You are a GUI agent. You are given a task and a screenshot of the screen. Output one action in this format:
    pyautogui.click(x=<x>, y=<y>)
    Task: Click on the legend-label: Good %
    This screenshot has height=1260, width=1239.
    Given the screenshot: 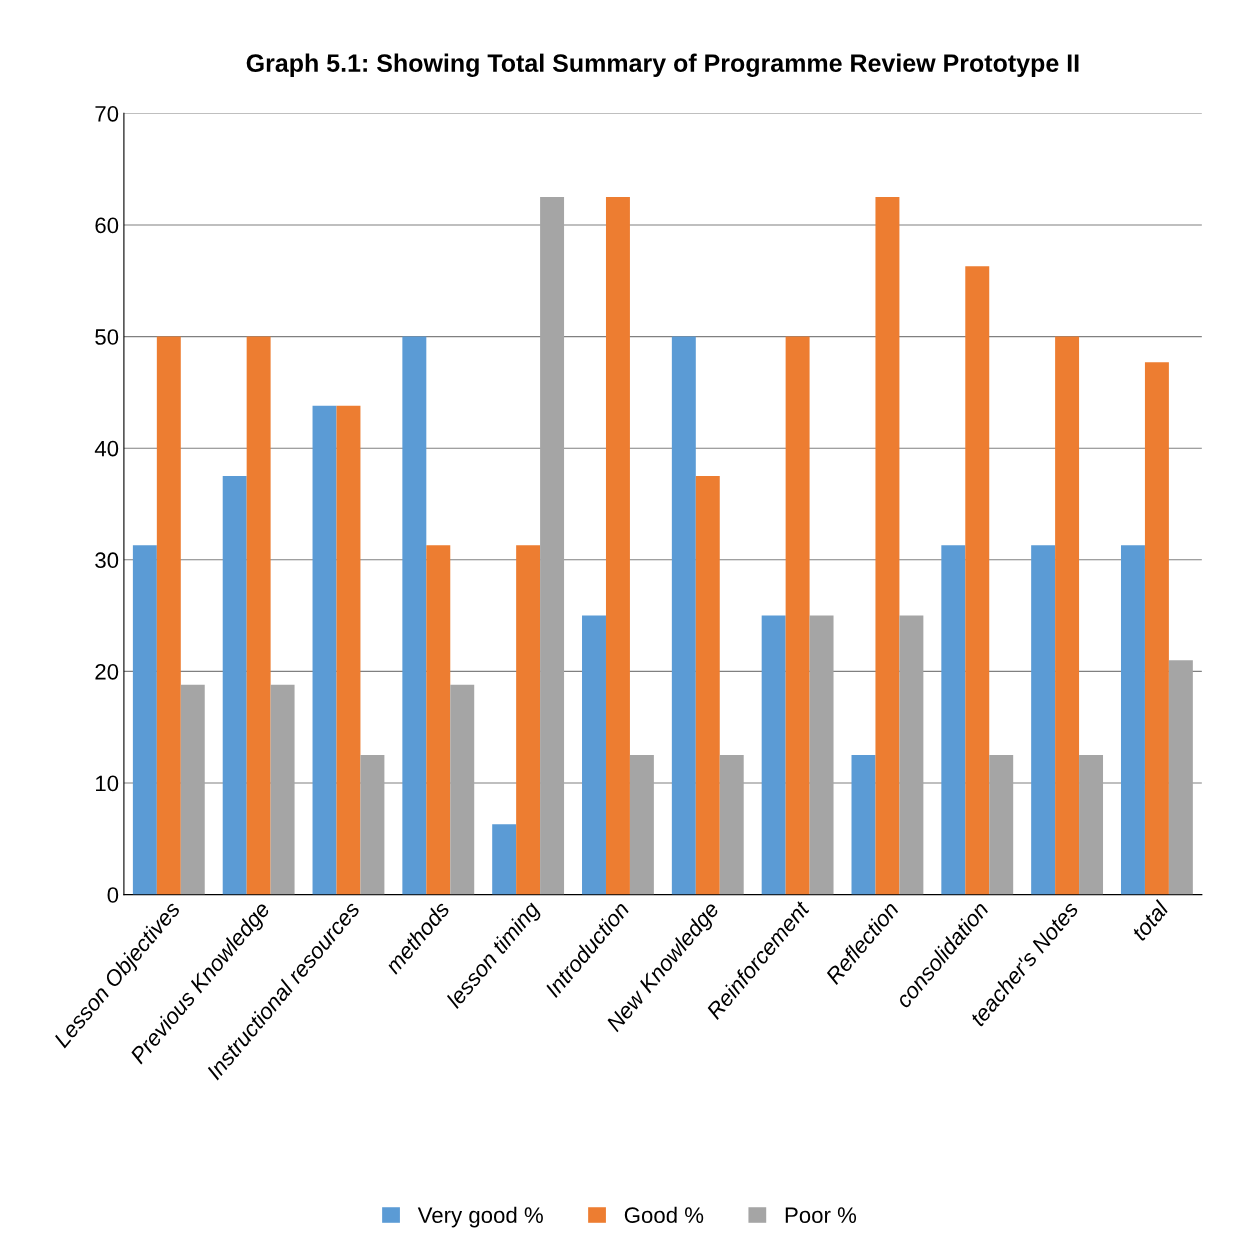 What is the action you would take?
    pyautogui.click(x=664, y=1215)
    